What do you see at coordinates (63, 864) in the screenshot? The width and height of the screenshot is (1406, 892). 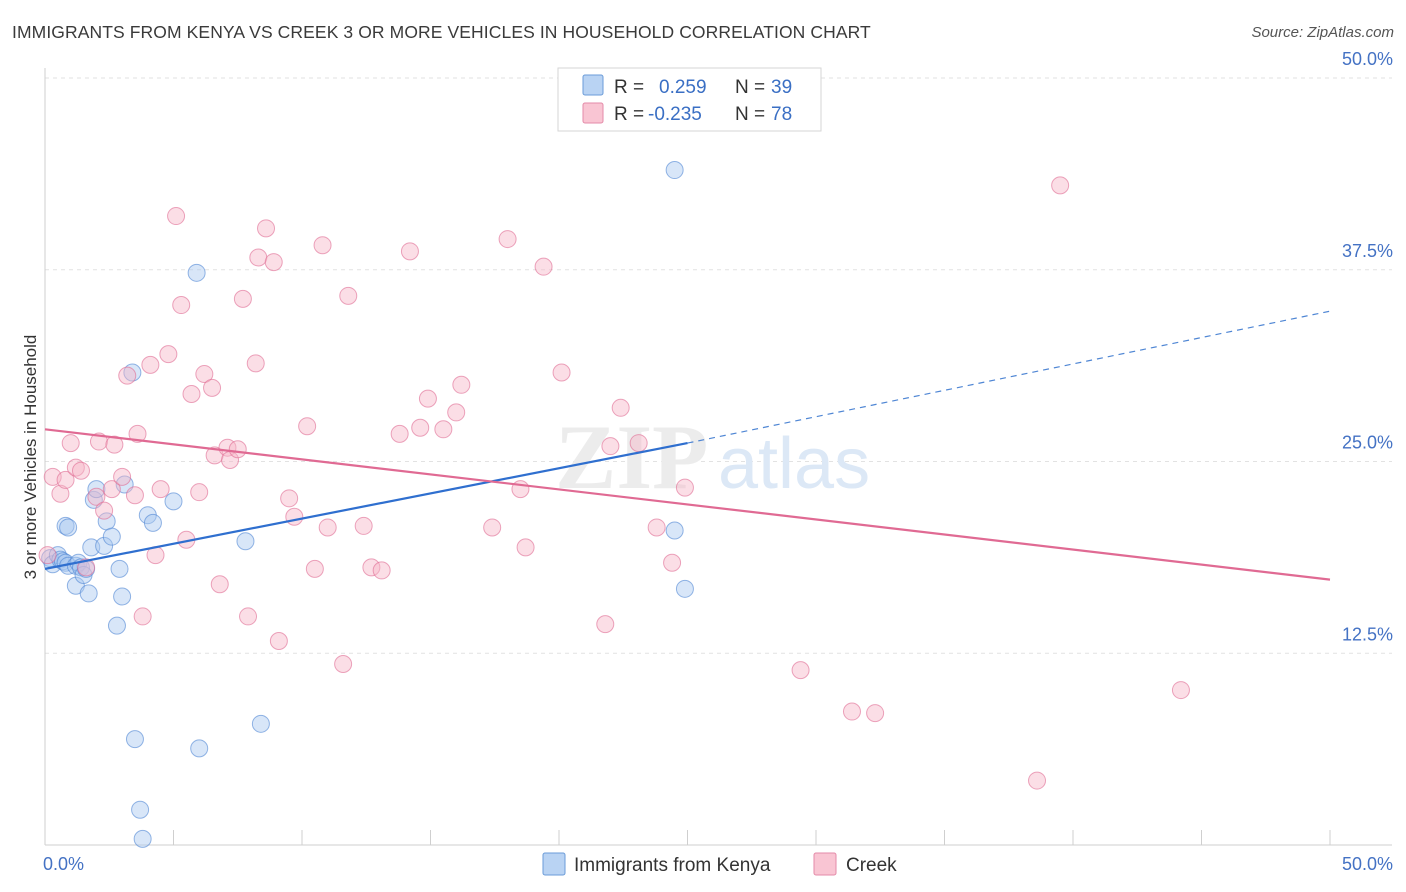 I see `x-tick-label-min: 0.0%` at bounding box center [63, 864].